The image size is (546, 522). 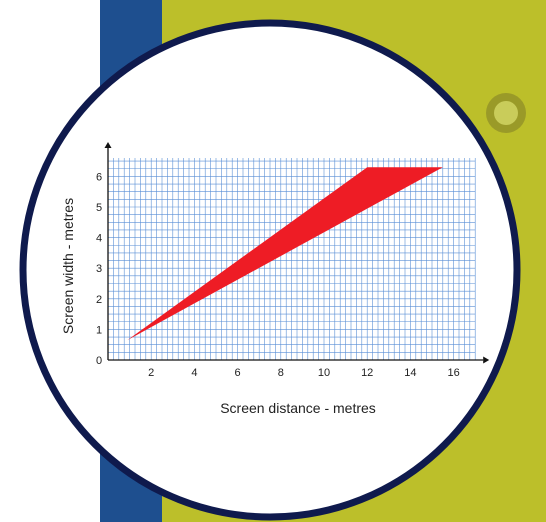 What do you see at coordinates (367, 373) in the screenshot?
I see `x-tick-label: 12` at bounding box center [367, 373].